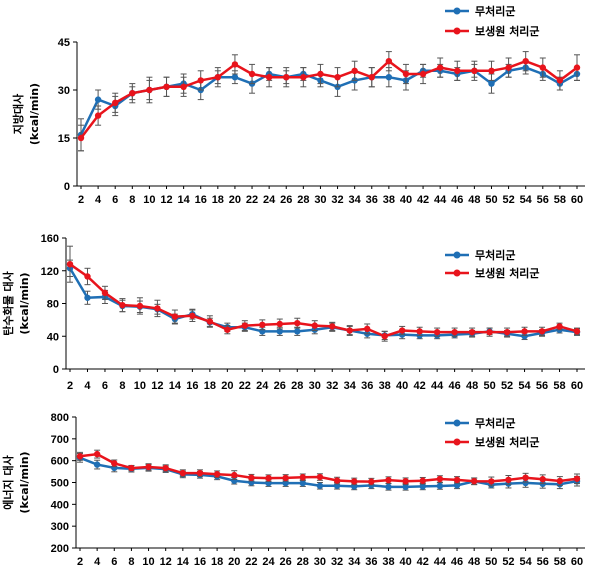 This screenshot has height=574, width=600. What do you see at coordinates (64, 43) in the screenshot?
I see `y-tick-label: 45` at bounding box center [64, 43].